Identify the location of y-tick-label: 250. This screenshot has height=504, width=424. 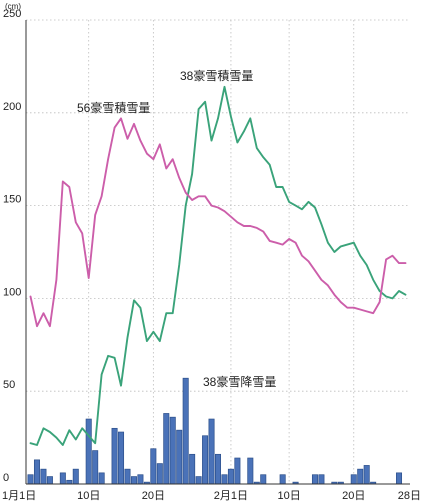
(12, 14).